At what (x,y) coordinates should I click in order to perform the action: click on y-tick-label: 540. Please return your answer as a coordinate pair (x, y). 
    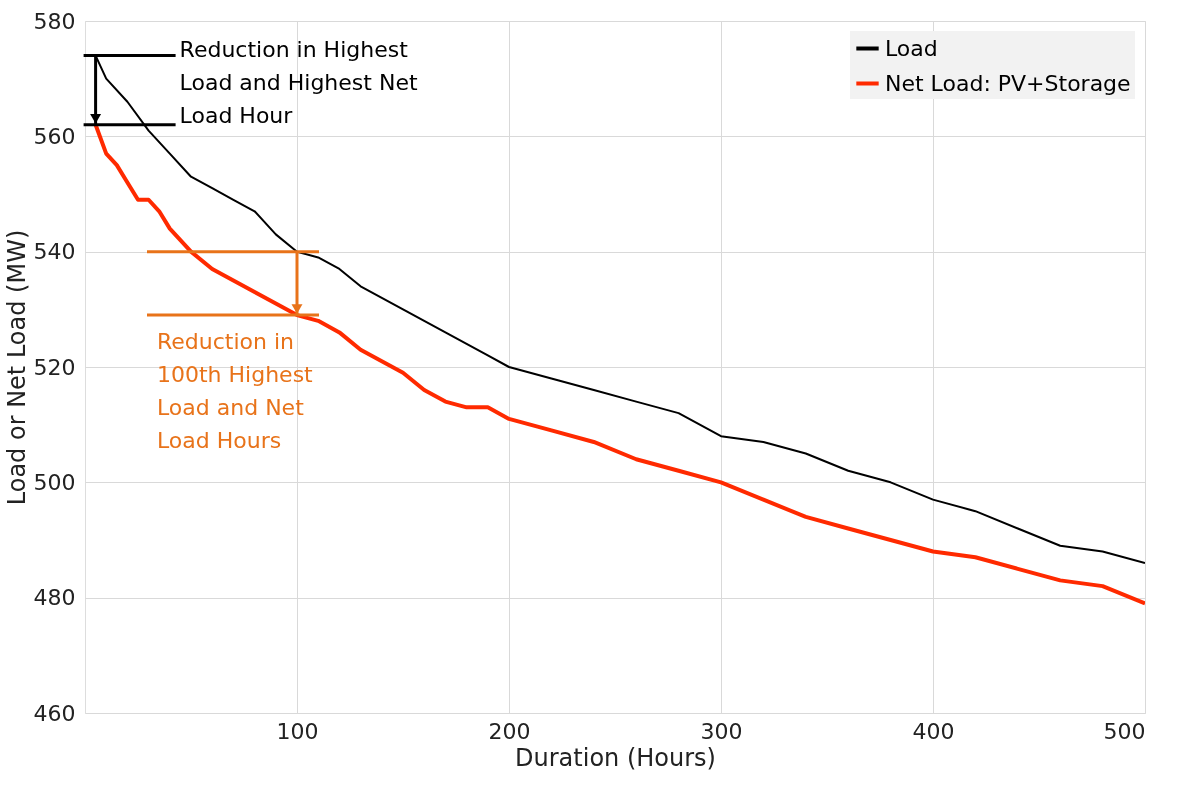
    Looking at the image, I should click on (54, 252).